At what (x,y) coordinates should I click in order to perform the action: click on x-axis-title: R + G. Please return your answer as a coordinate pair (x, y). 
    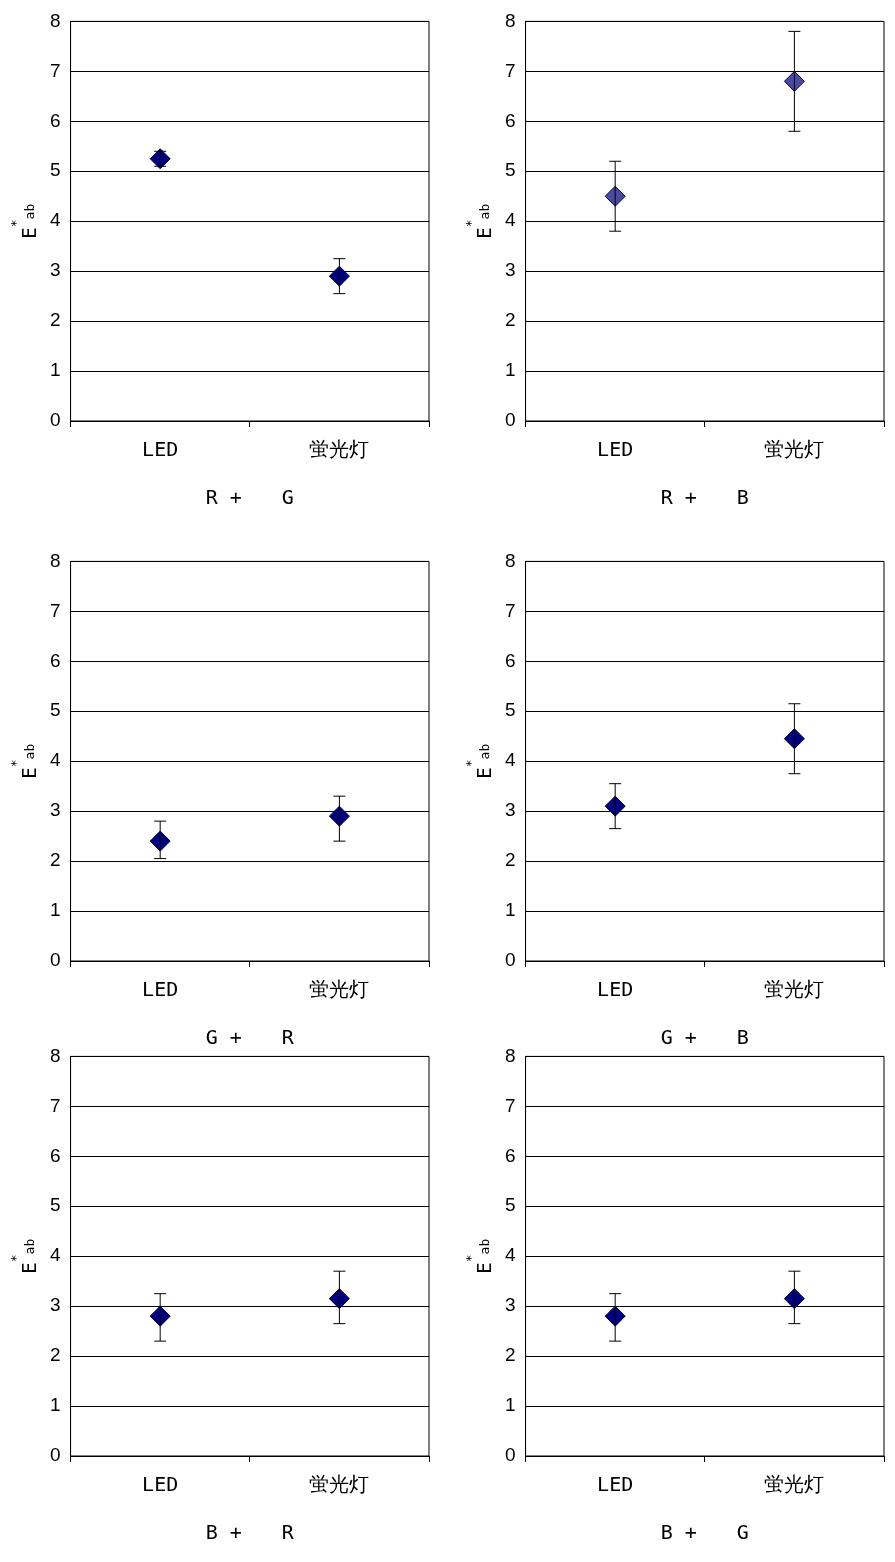
    Looking at the image, I should click on (249, 497).